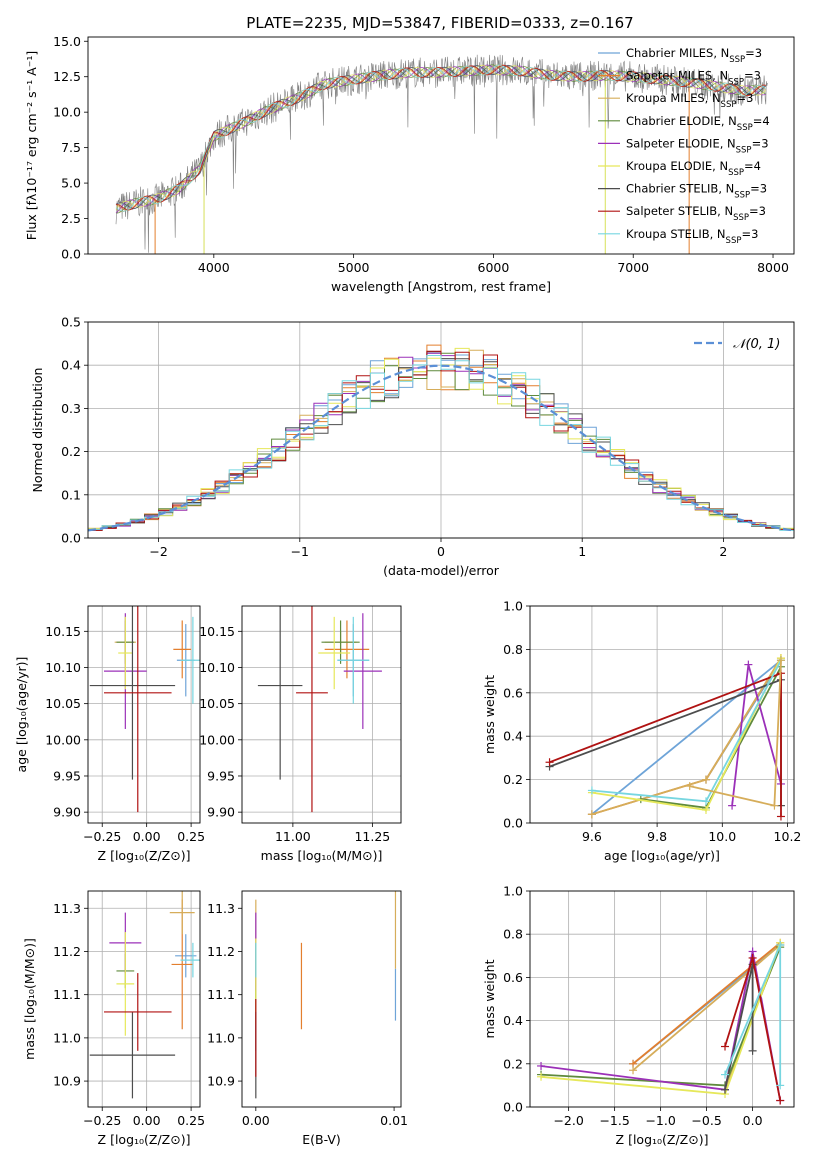 Image resolution: width=819 pixels, height=1170 pixels. Describe the element at coordinates (722, 836) in the screenshot. I see `x-tick-label: 10.0` at that location.